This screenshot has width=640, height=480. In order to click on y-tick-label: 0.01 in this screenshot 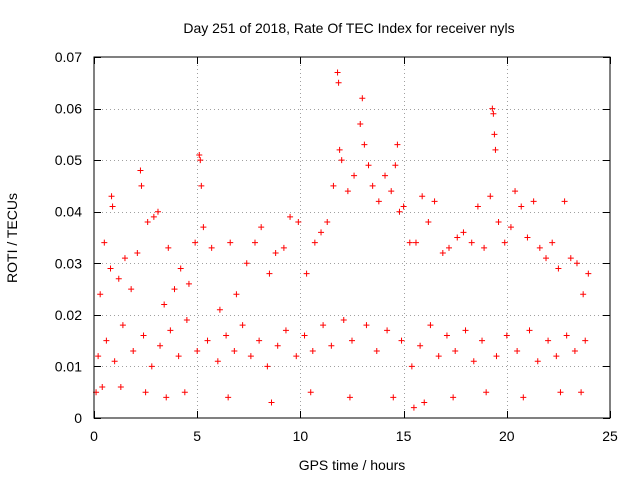, I will do `click(68, 366)`.